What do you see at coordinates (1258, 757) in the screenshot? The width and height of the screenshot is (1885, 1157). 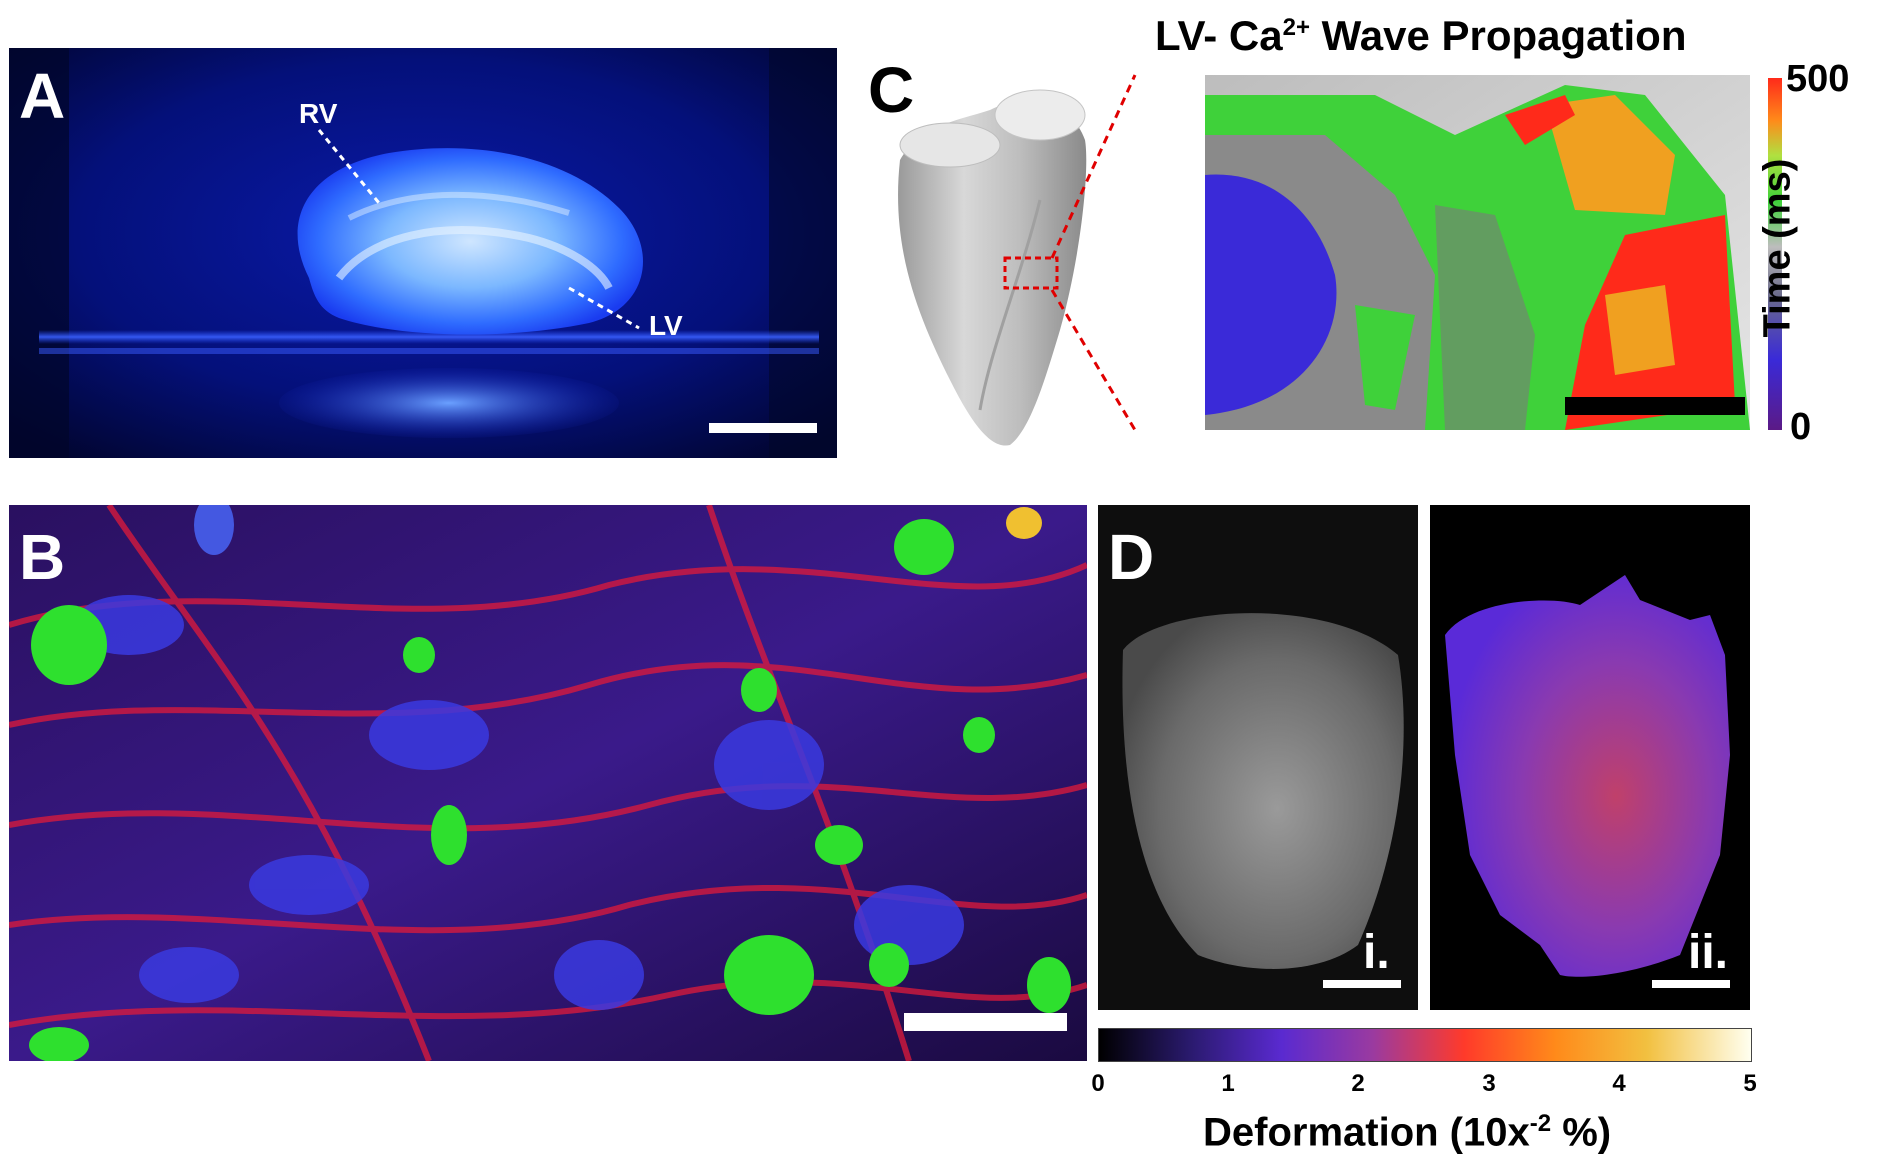 I see `panel-d-i-image` at bounding box center [1258, 757].